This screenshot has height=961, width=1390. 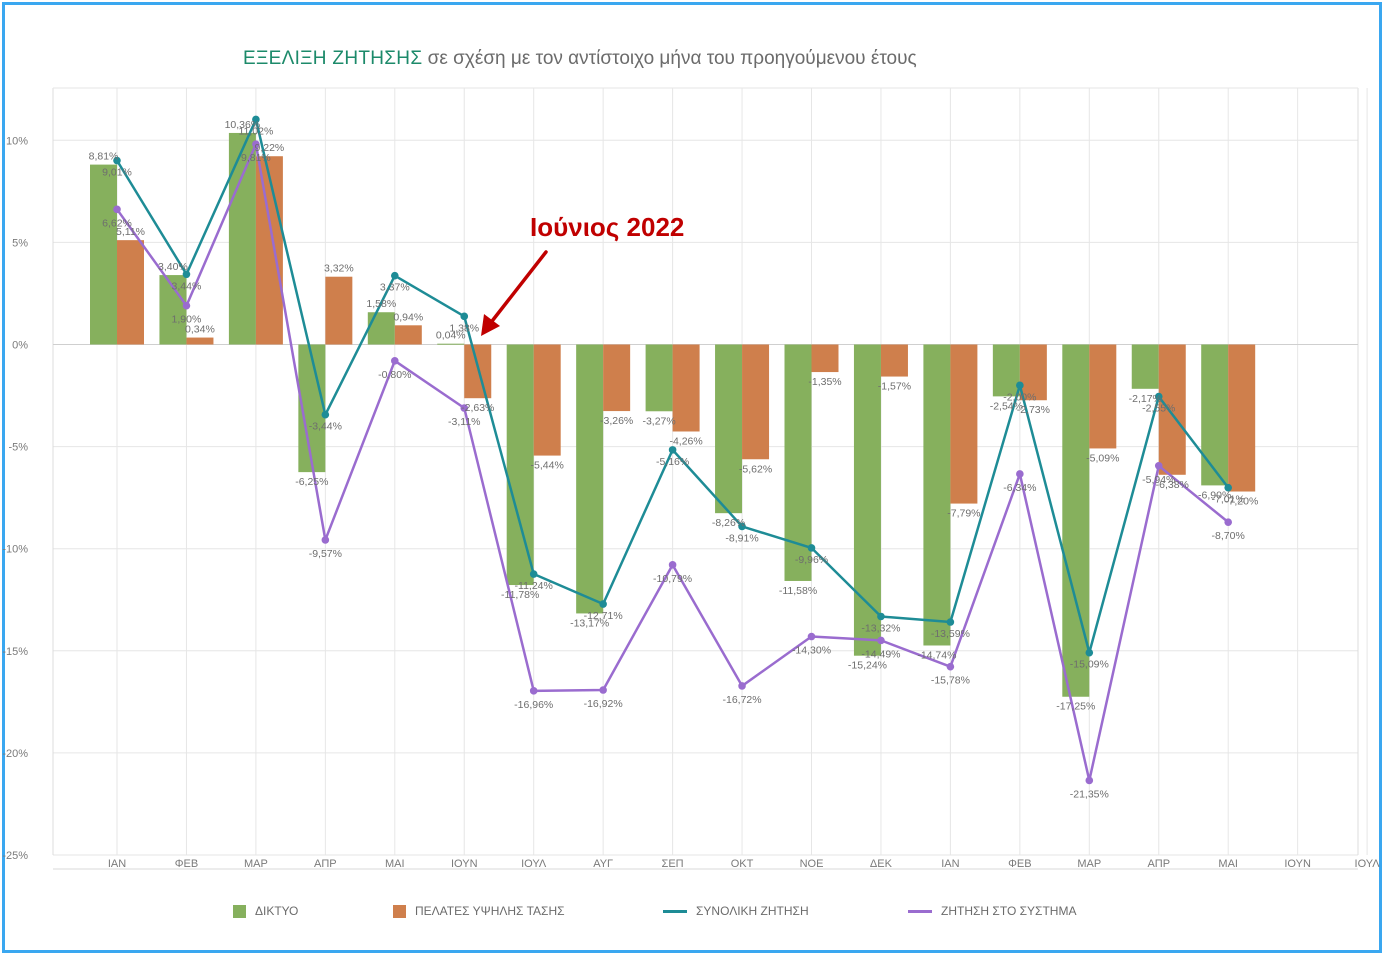 I want to click on data-label-diktyo: 0,04%, so click(x=451, y=336).